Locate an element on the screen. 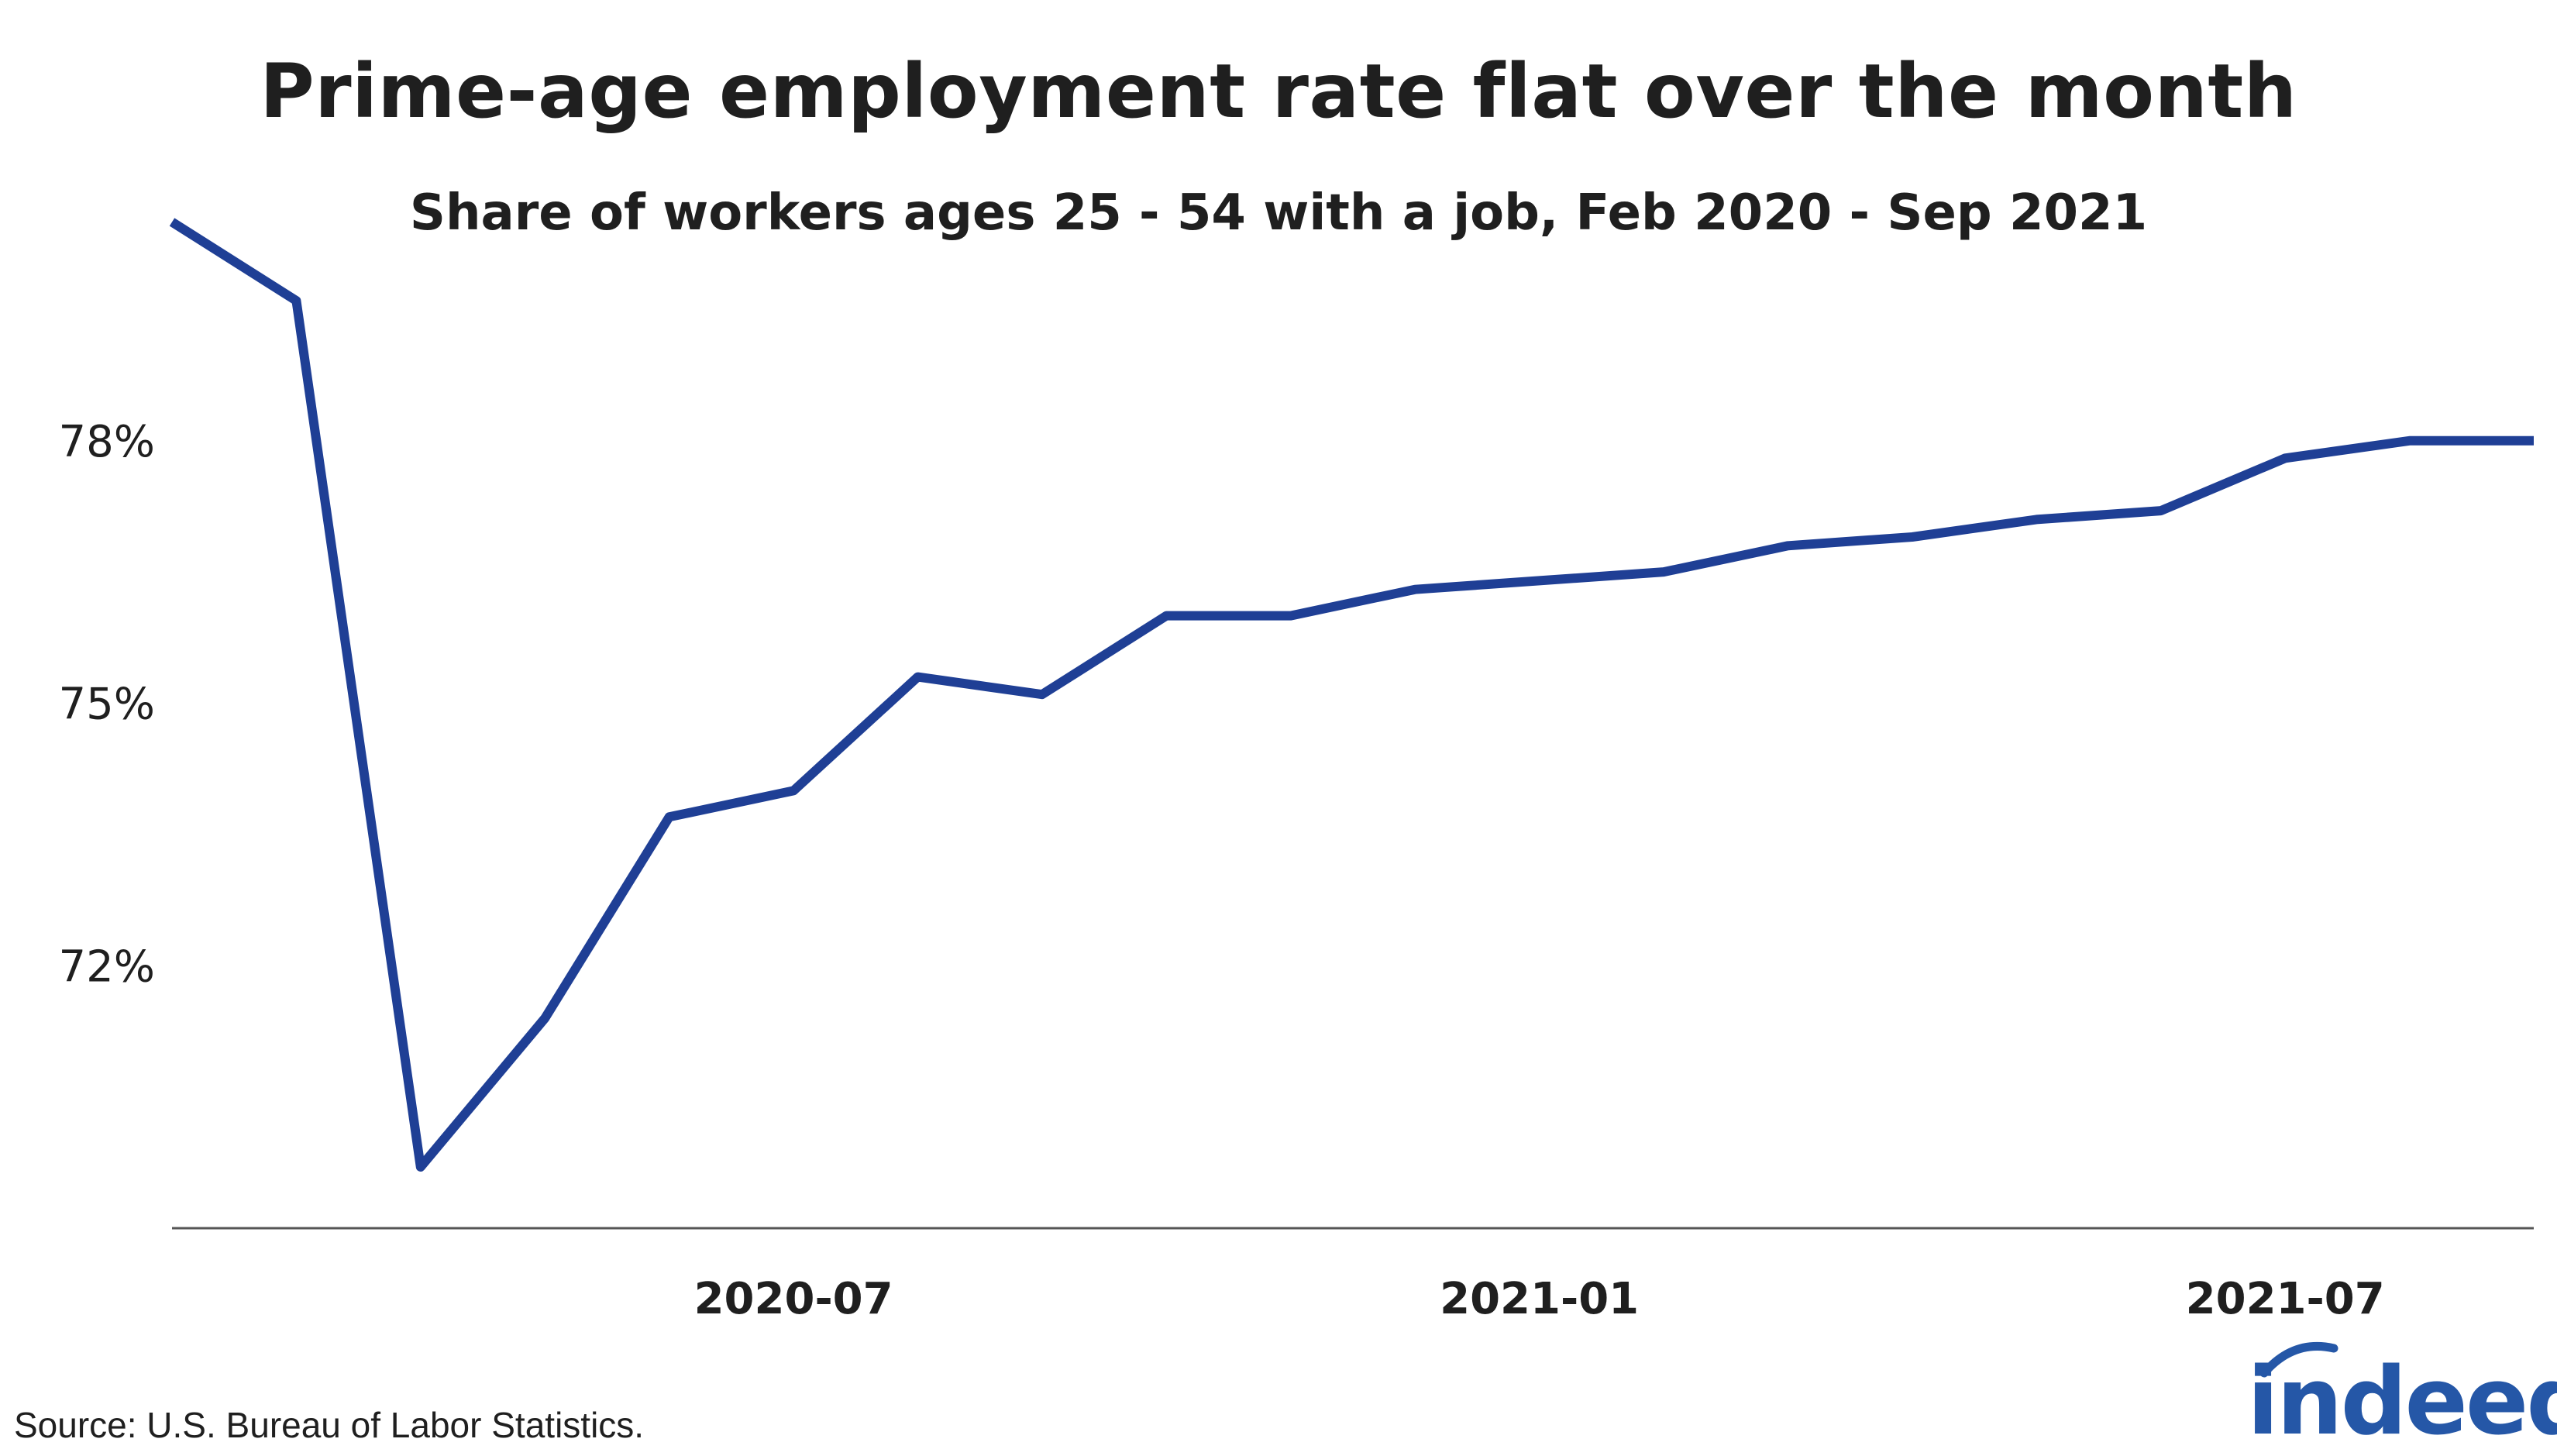  source-note: Source: U.S. Bureau of Labor Statistics. is located at coordinates (329, 1425).